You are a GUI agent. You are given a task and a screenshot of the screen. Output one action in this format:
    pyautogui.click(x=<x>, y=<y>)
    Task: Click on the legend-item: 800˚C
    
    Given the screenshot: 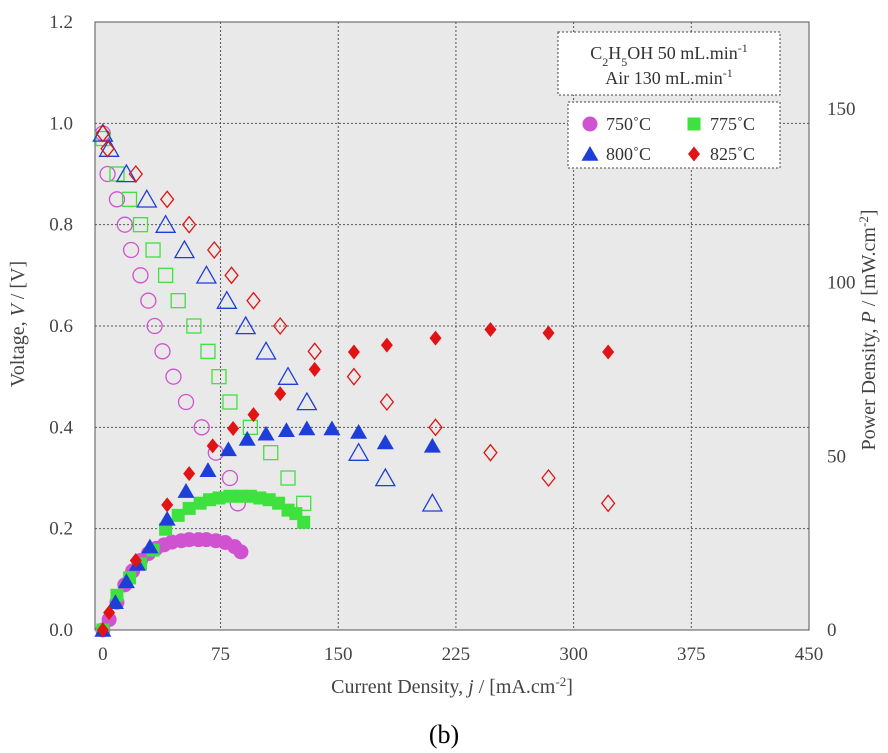 What is the action you would take?
    pyautogui.click(x=616, y=154)
    